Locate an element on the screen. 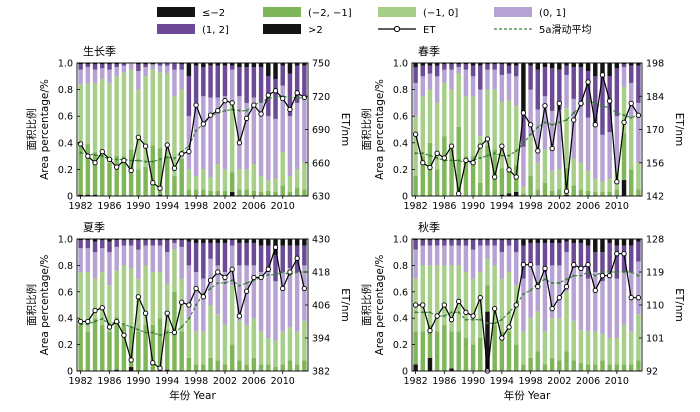 The image size is (700, 412). legend-swatch is located at coordinates (282, 29).